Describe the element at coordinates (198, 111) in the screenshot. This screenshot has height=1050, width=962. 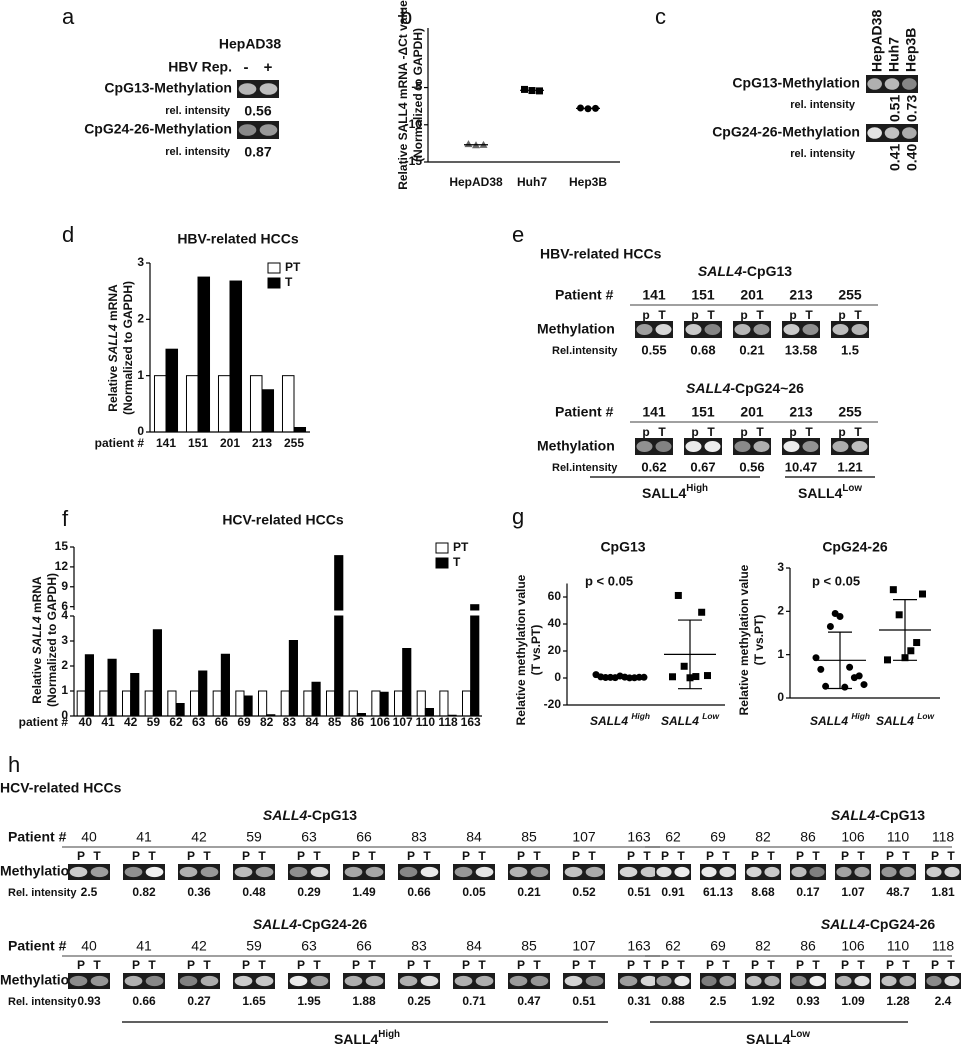
I see `label: rel. intensity` at that location.